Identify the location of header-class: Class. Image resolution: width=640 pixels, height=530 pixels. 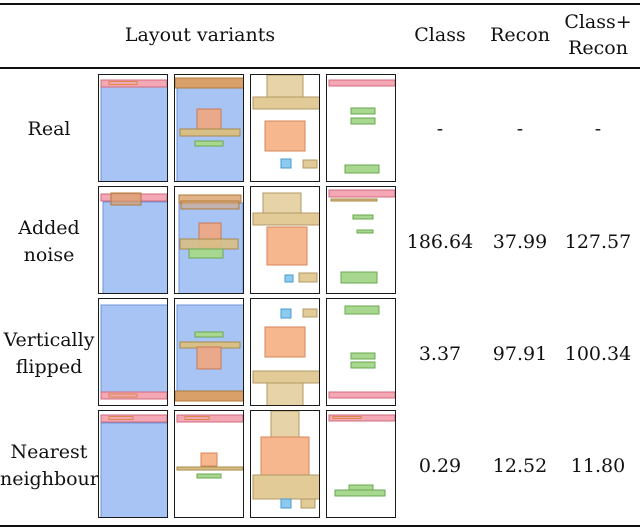
(440, 35).